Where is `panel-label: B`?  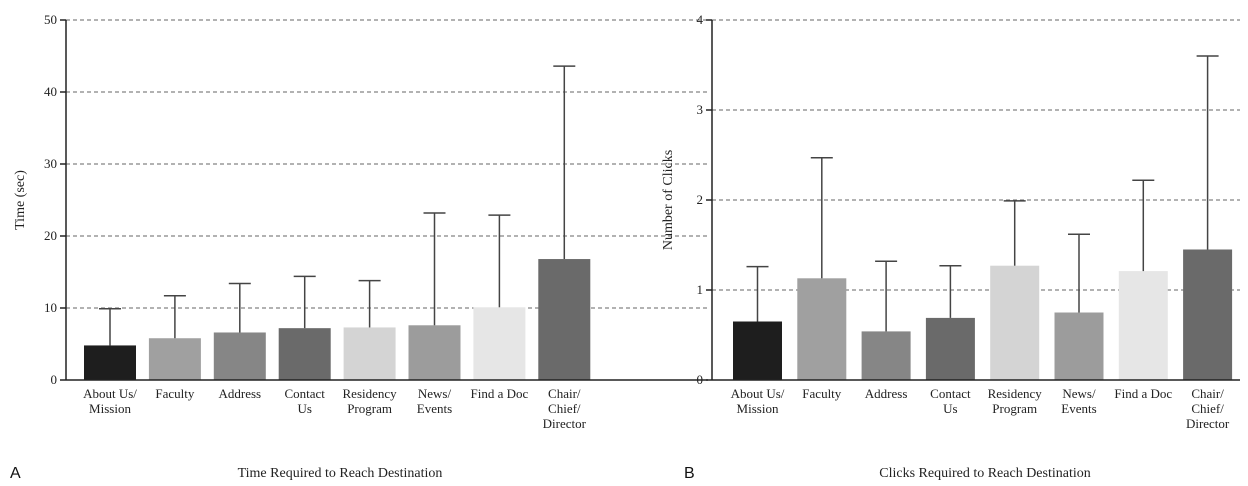
panel-label: B is located at coordinates (689, 473).